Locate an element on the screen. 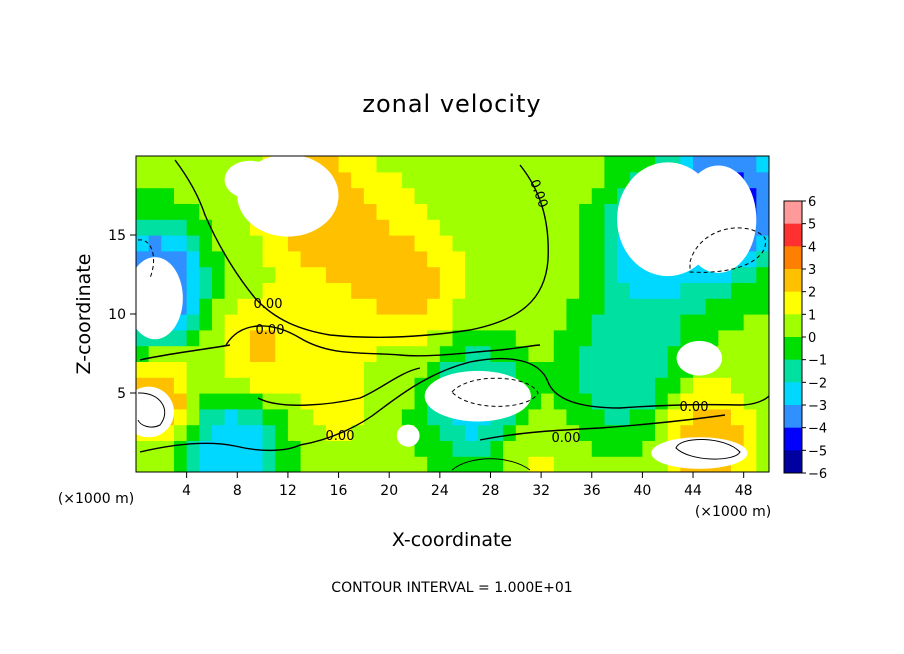  colorbar-swatch is located at coordinates (793, 417).